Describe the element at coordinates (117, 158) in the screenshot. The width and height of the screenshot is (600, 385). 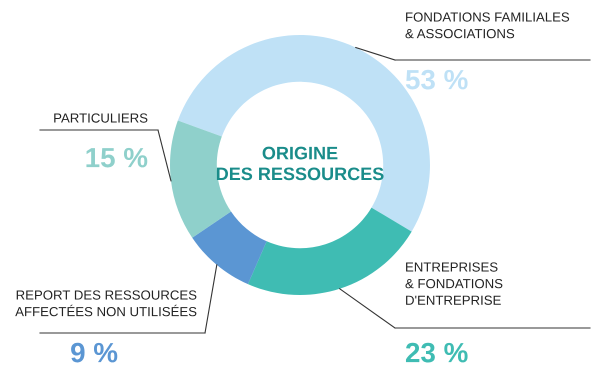
I see `data-label: 15 %` at that location.